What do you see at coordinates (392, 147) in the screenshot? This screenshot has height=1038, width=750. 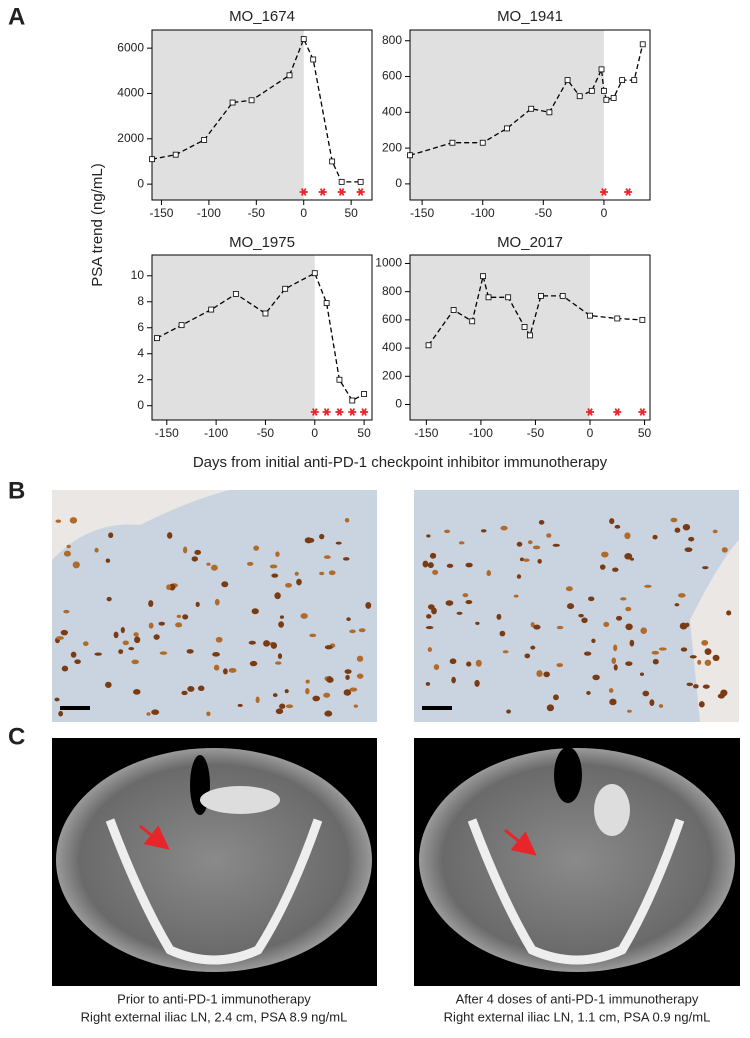 I see `y-tick-label: 200` at bounding box center [392, 147].